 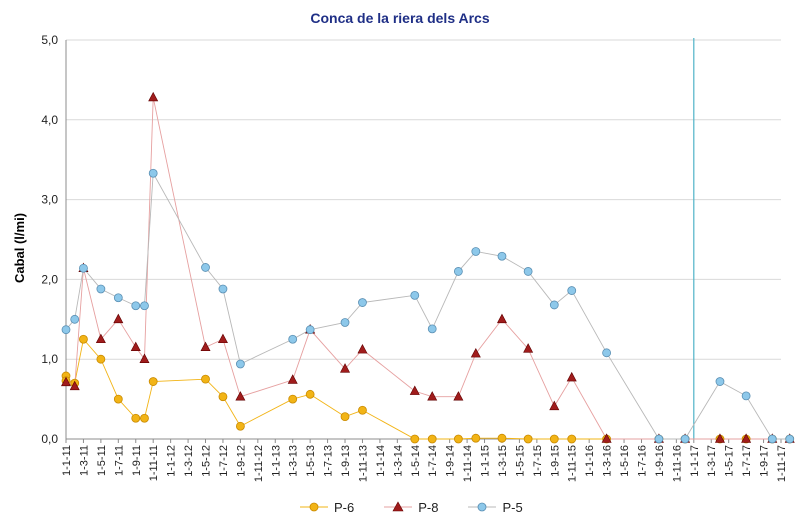 What do you see at coordinates (346, 461) in the screenshot?
I see `x-tick-label: 1-9-13` at bounding box center [346, 461].